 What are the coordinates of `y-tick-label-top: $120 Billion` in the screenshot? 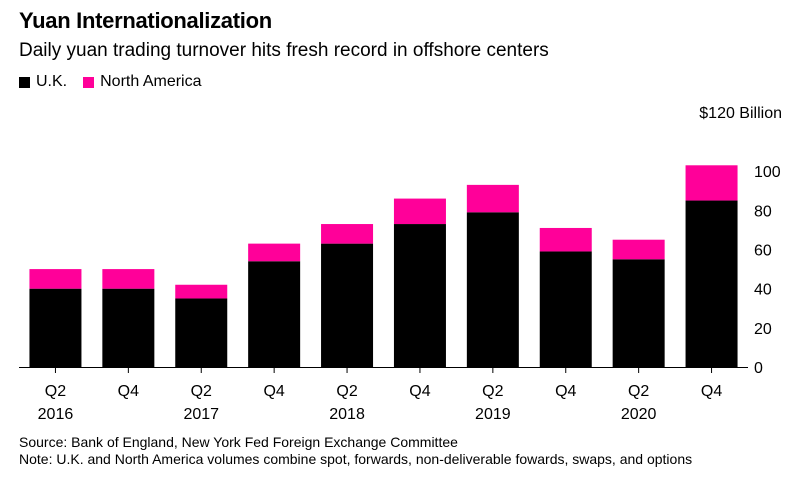 It's located at (740, 113).